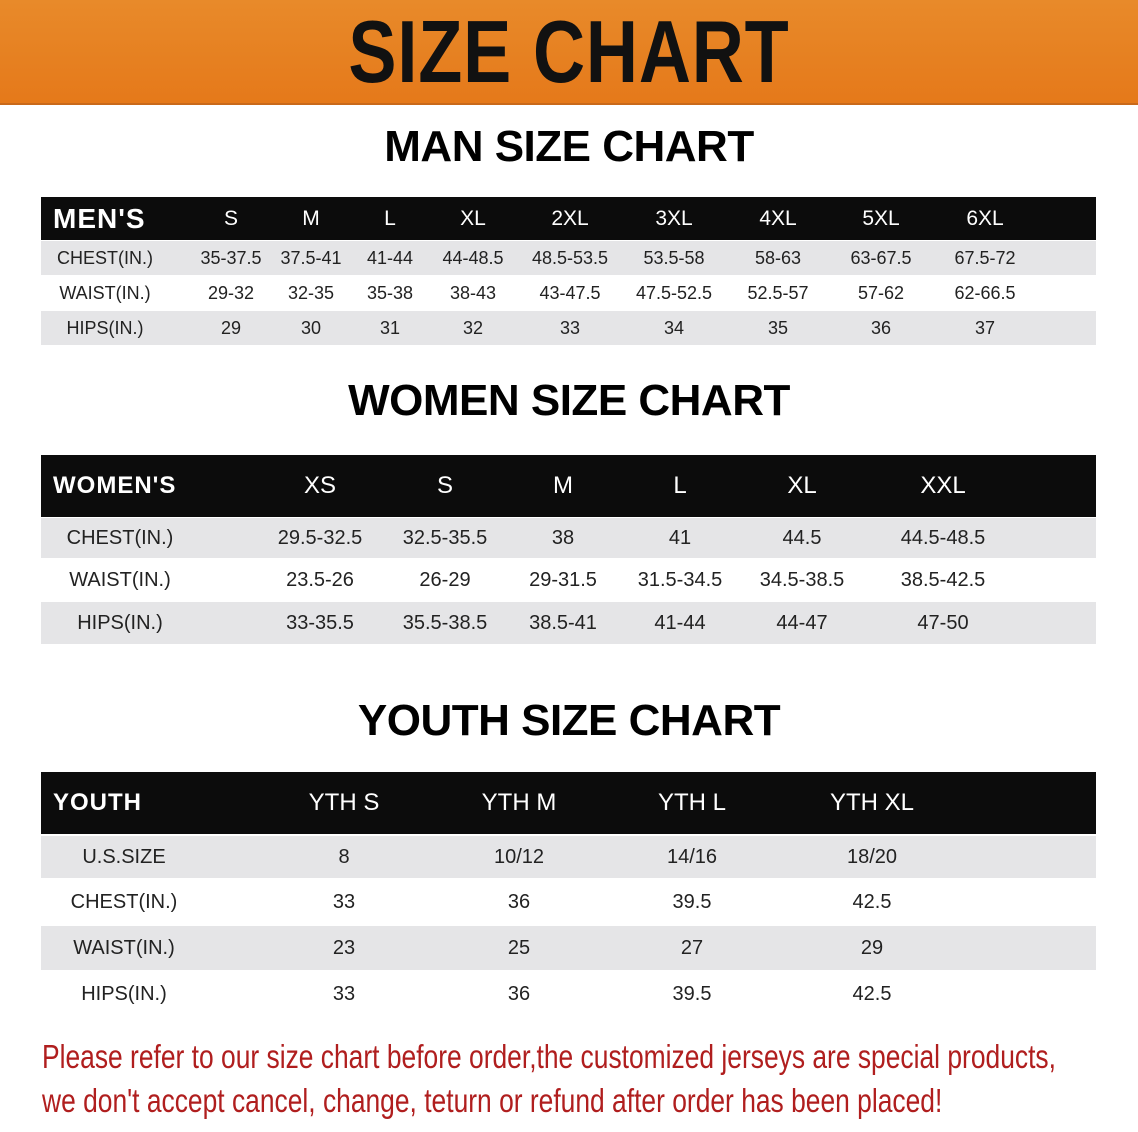 This screenshot has width=1138, height=1132. Describe the element at coordinates (344, 947) in the screenshot. I see `measurement-cell: 23` at that location.